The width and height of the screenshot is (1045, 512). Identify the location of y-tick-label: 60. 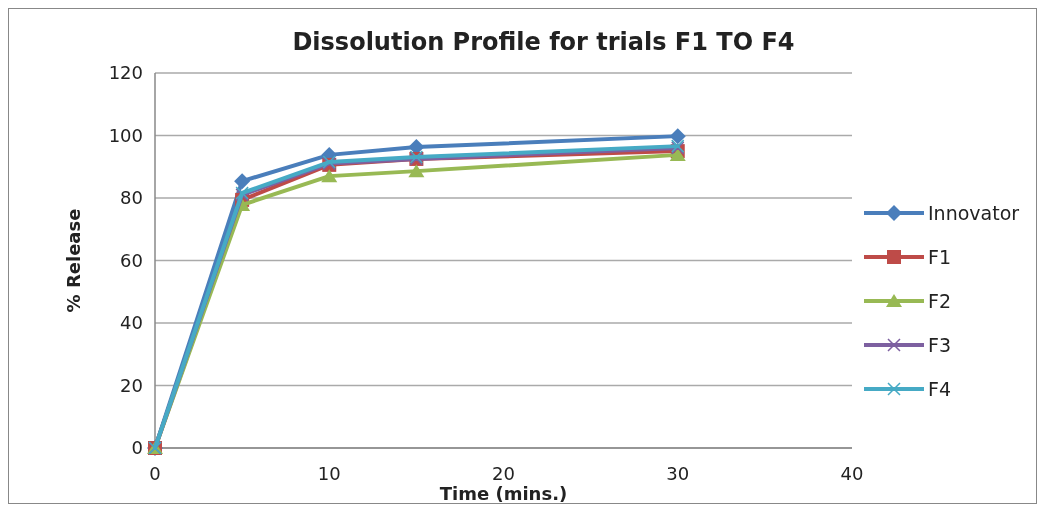
(131, 260).